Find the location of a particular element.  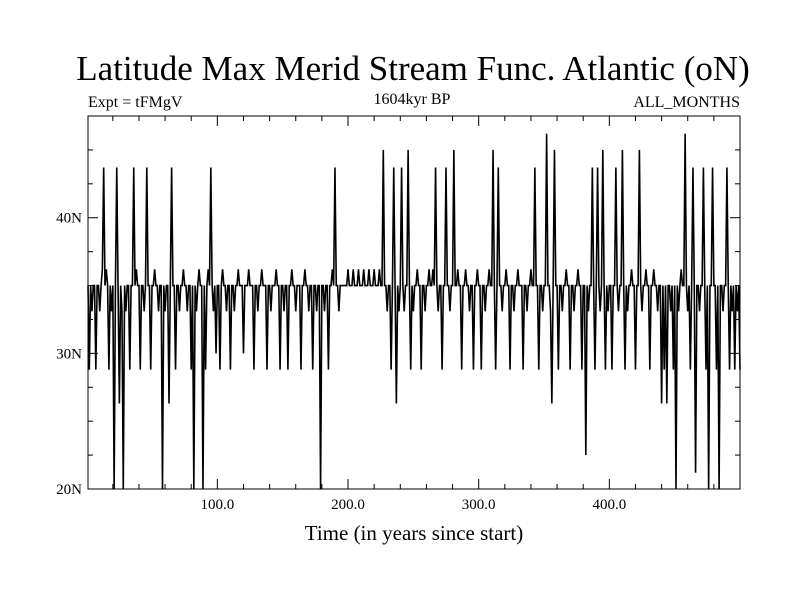

time-period-label: 1604kyr BP is located at coordinates (412, 99).